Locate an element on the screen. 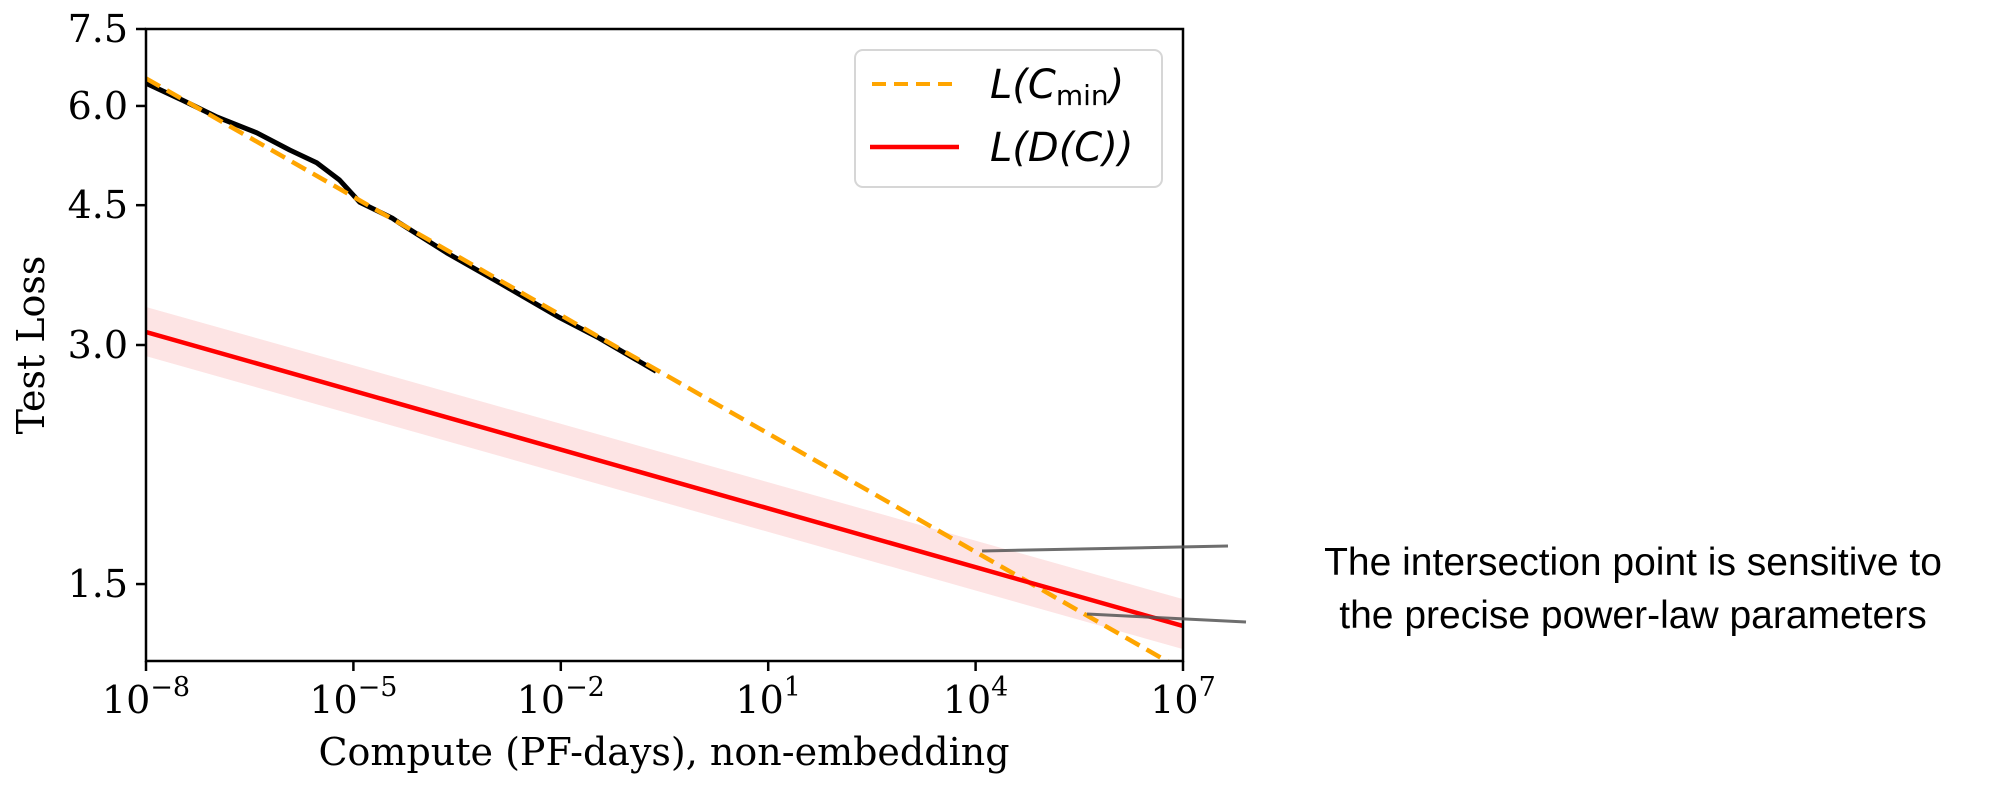 This screenshot has height=788, width=2000. annotation-arrow-upper is located at coordinates (1105, 548).